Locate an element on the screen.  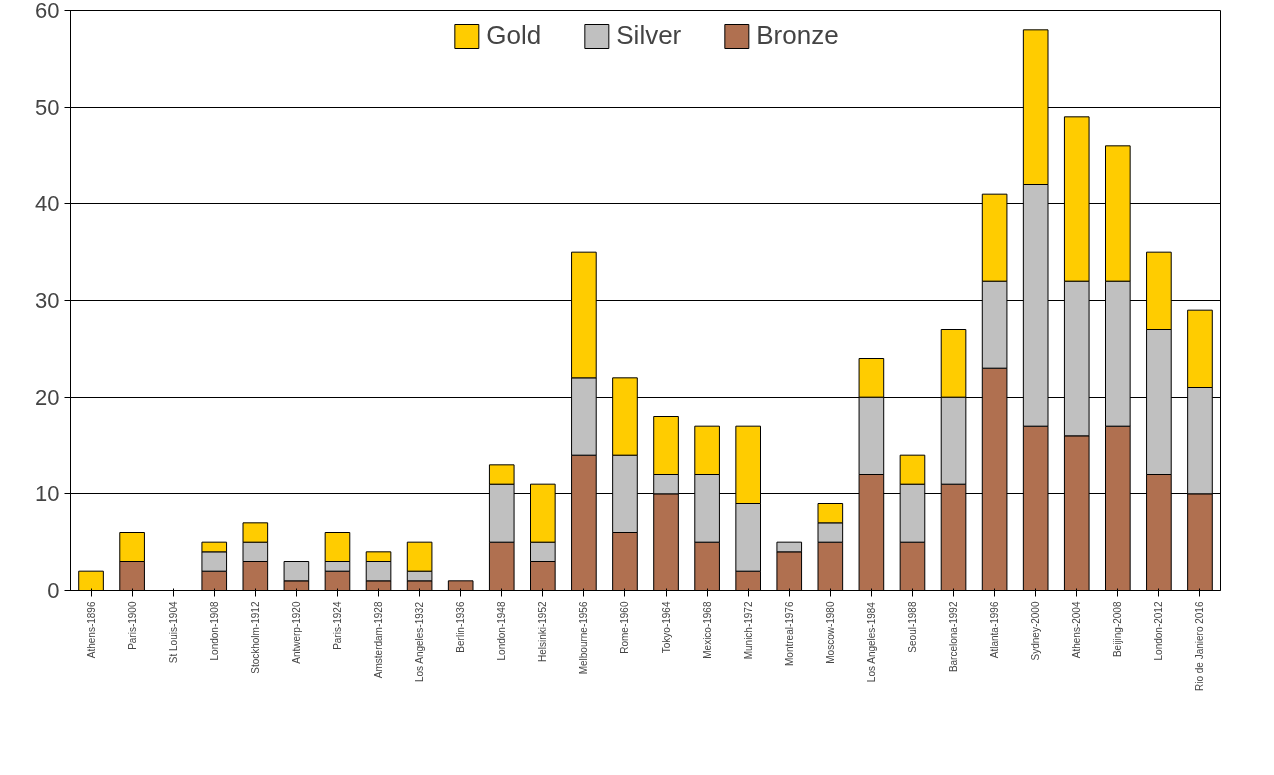
x-tick-label: Rome-1960 is located at coordinates (625, 627).